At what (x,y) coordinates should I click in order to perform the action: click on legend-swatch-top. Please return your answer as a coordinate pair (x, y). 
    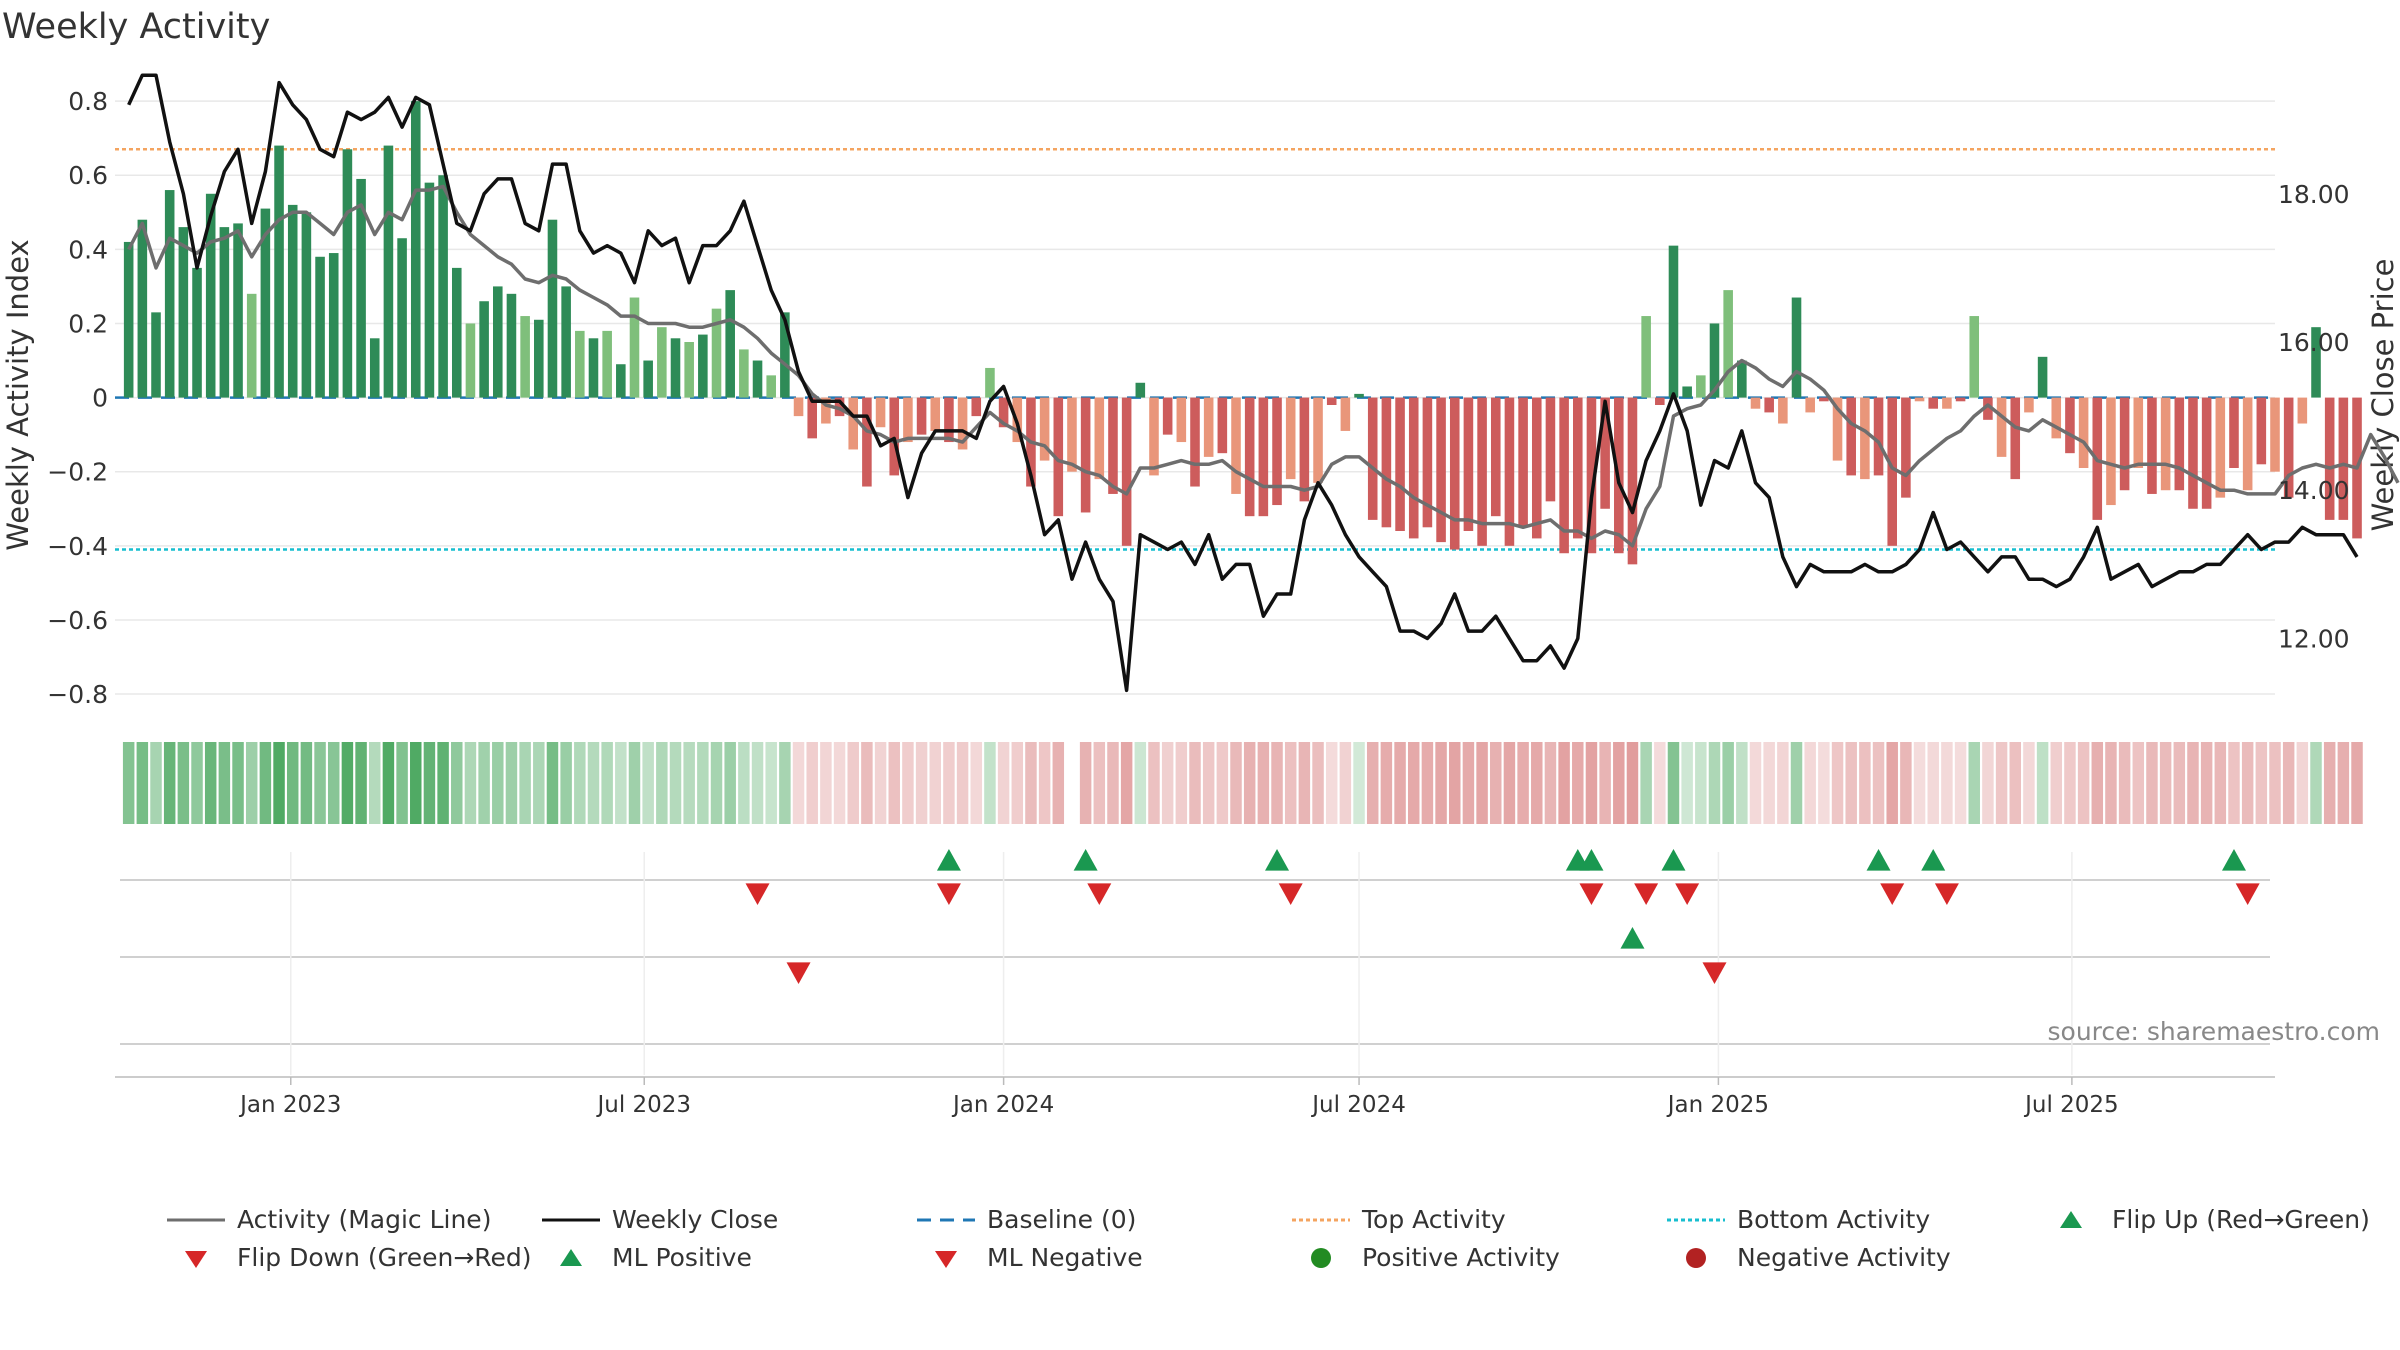
    Looking at the image, I should click on (1321, 1220).